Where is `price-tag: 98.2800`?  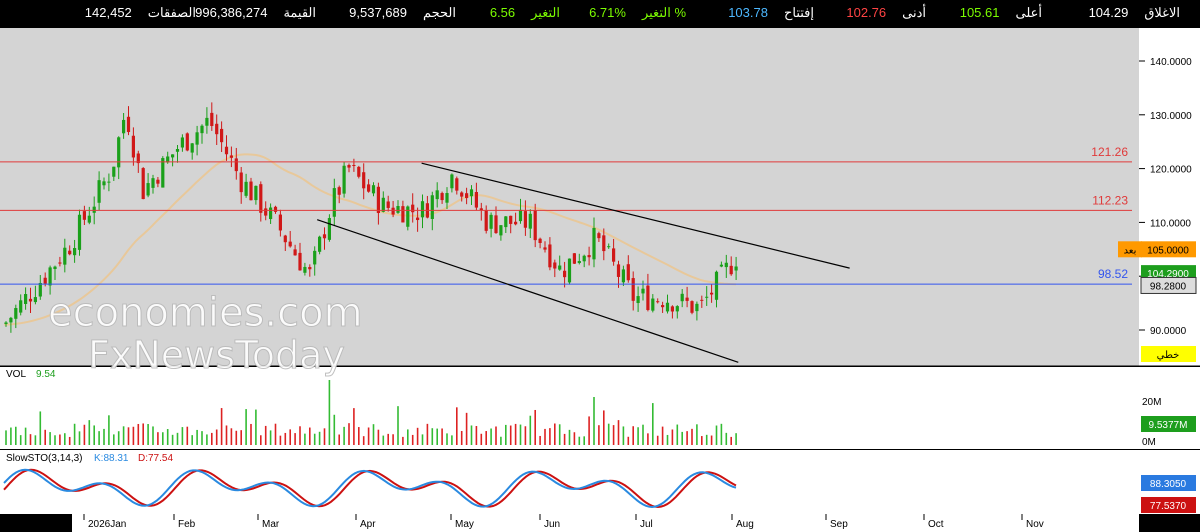 price-tag: 98.2800 is located at coordinates (1168, 285).